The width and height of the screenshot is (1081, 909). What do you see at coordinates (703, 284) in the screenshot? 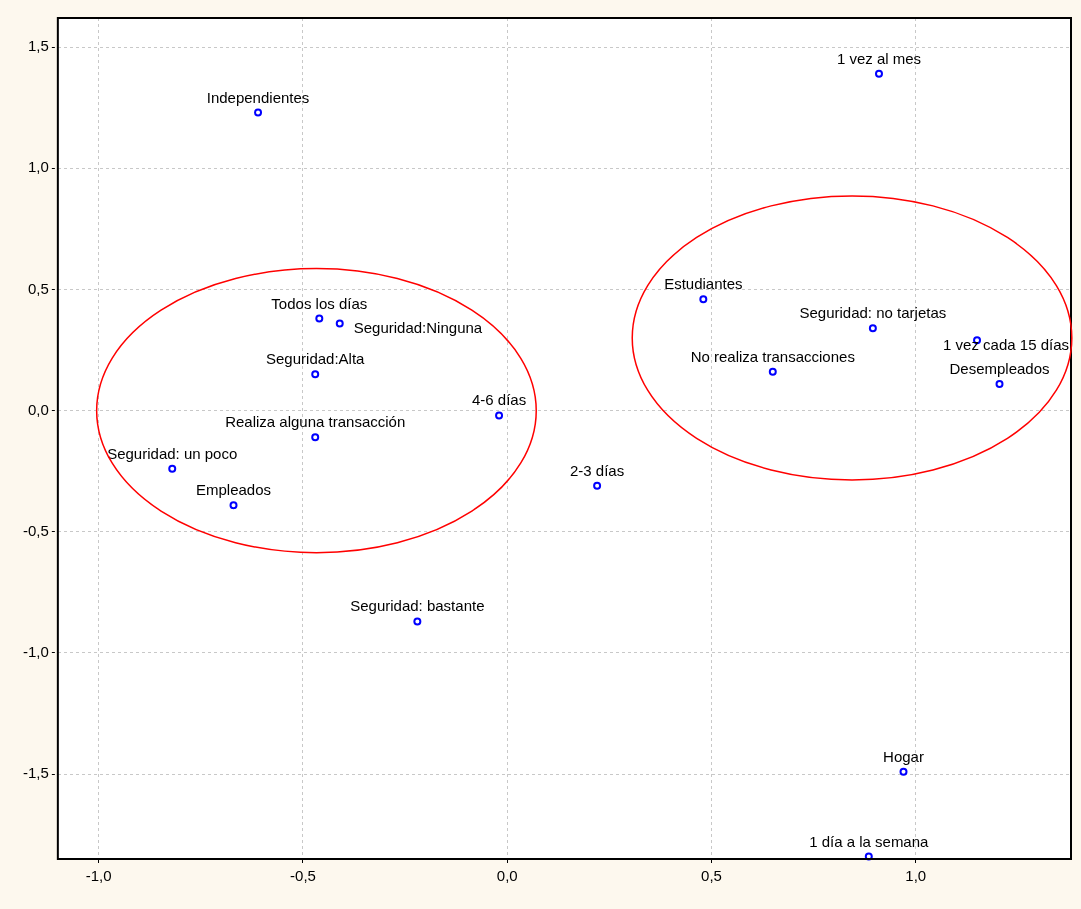
I see `annotation: Estudiantes` at bounding box center [703, 284].